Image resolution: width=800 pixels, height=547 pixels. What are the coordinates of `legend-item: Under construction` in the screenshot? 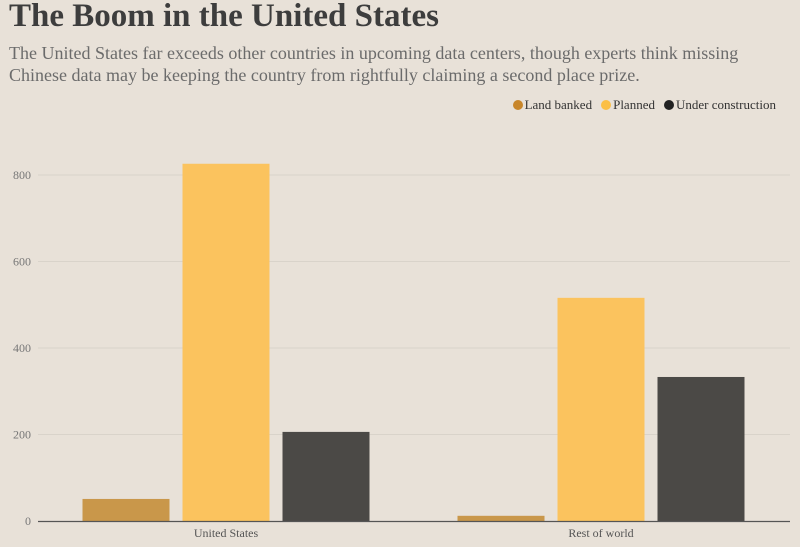 It's located at (719, 105).